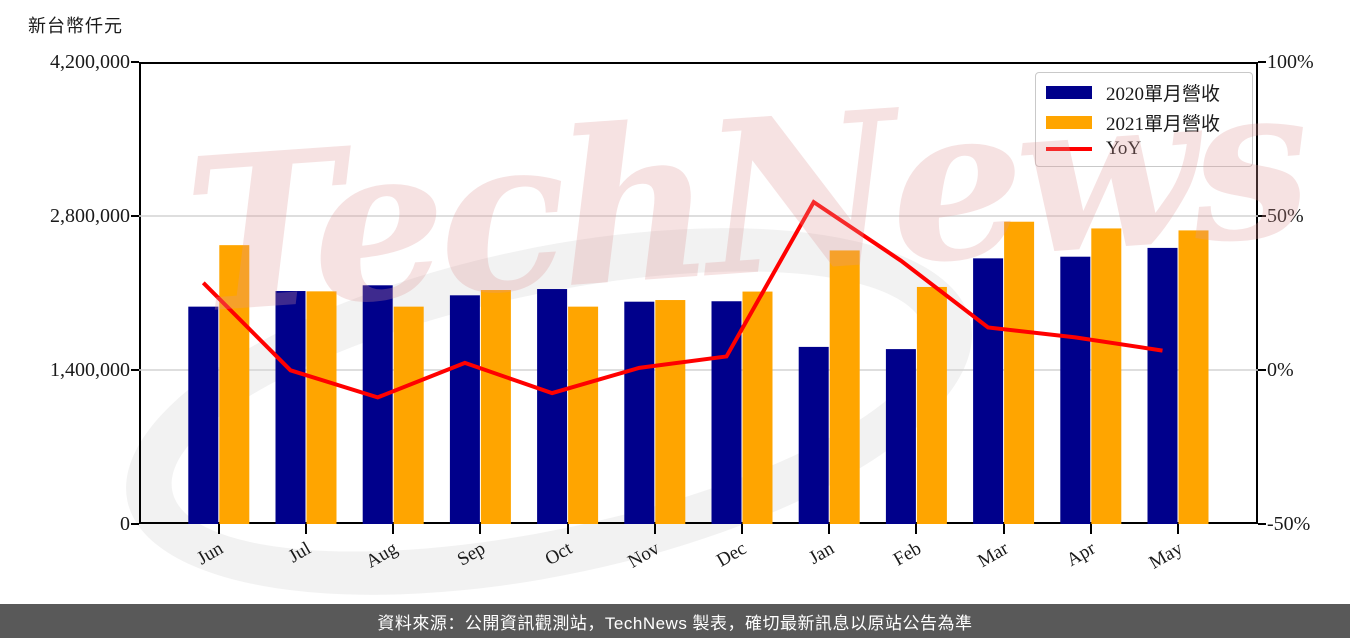 The height and width of the screenshot is (638, 1350). Describe the element at coordinates (552, 406) in the screenshot. I see `bar-2020-Oct` at that location.